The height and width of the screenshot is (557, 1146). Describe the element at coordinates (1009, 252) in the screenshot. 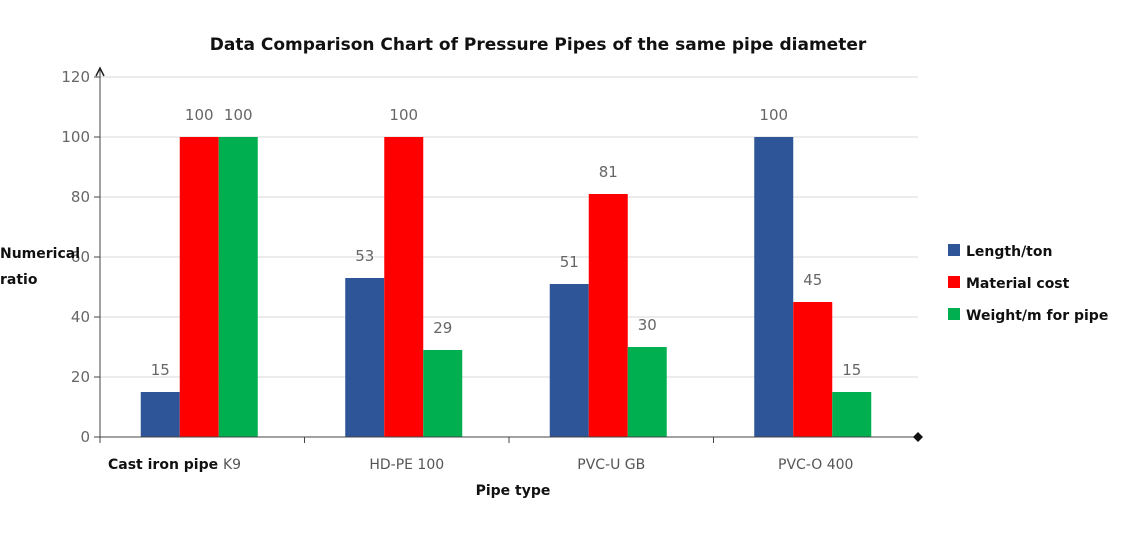

I see `legend-label: Length/ton` at that location.